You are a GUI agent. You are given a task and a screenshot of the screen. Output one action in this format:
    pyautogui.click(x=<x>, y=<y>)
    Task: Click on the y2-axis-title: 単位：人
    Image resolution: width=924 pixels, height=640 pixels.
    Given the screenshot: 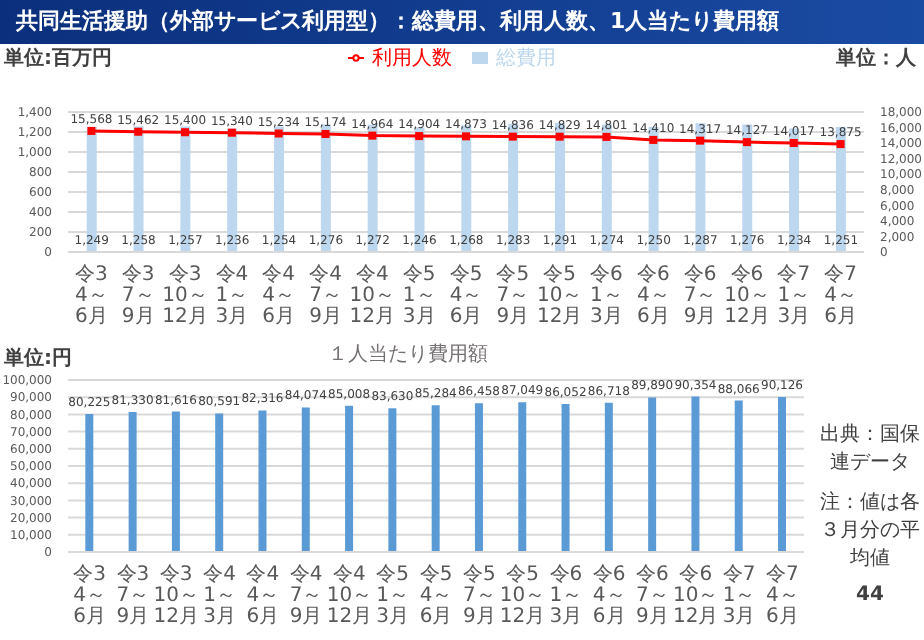 What is the action you would take?
    pyautogui.click(x=876, y=58)
    